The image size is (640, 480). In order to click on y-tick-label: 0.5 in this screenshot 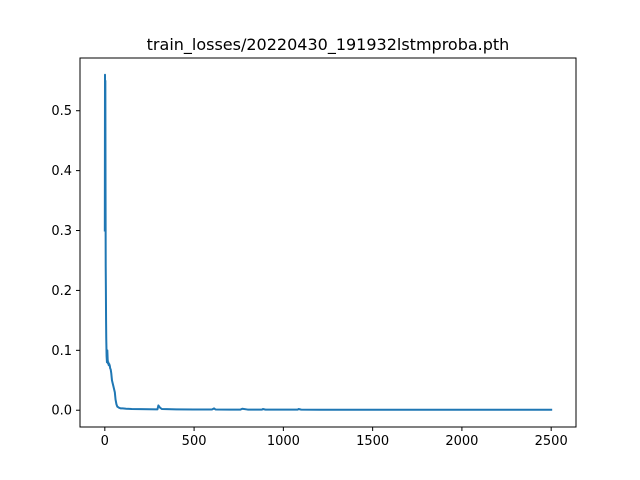, I will do `click(61, 111)`.